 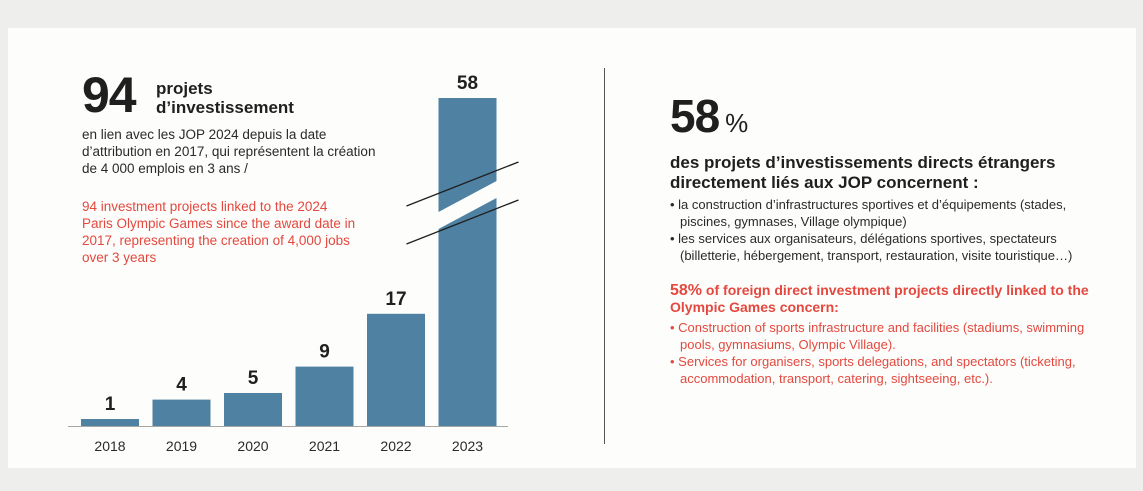 What do you see at coordinates (110, 422) in the screenshot?
I see `bar-2018` at bounding box center [110, 422].